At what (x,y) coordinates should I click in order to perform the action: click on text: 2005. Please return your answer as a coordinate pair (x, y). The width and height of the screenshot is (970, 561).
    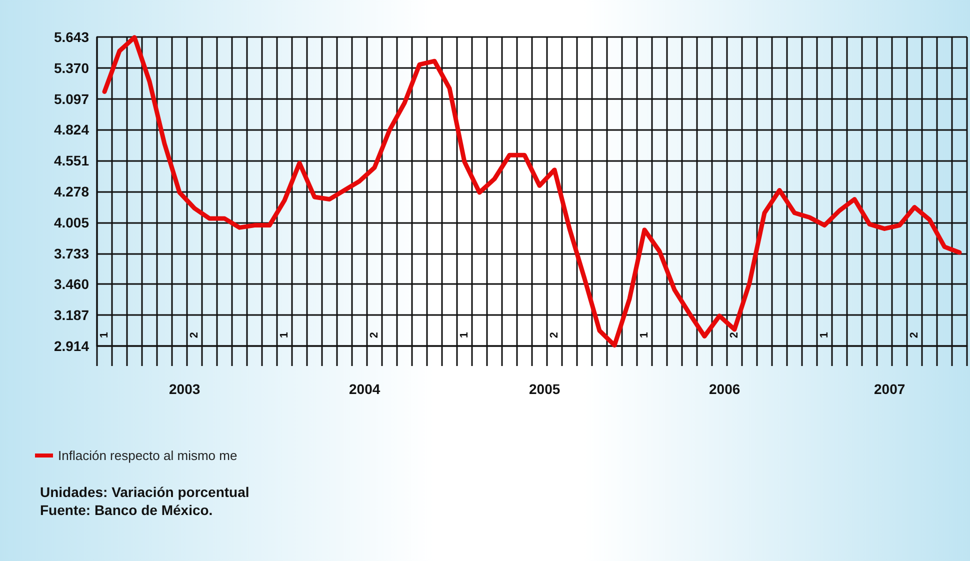
    Looking at the image, I should click on (544, 389).